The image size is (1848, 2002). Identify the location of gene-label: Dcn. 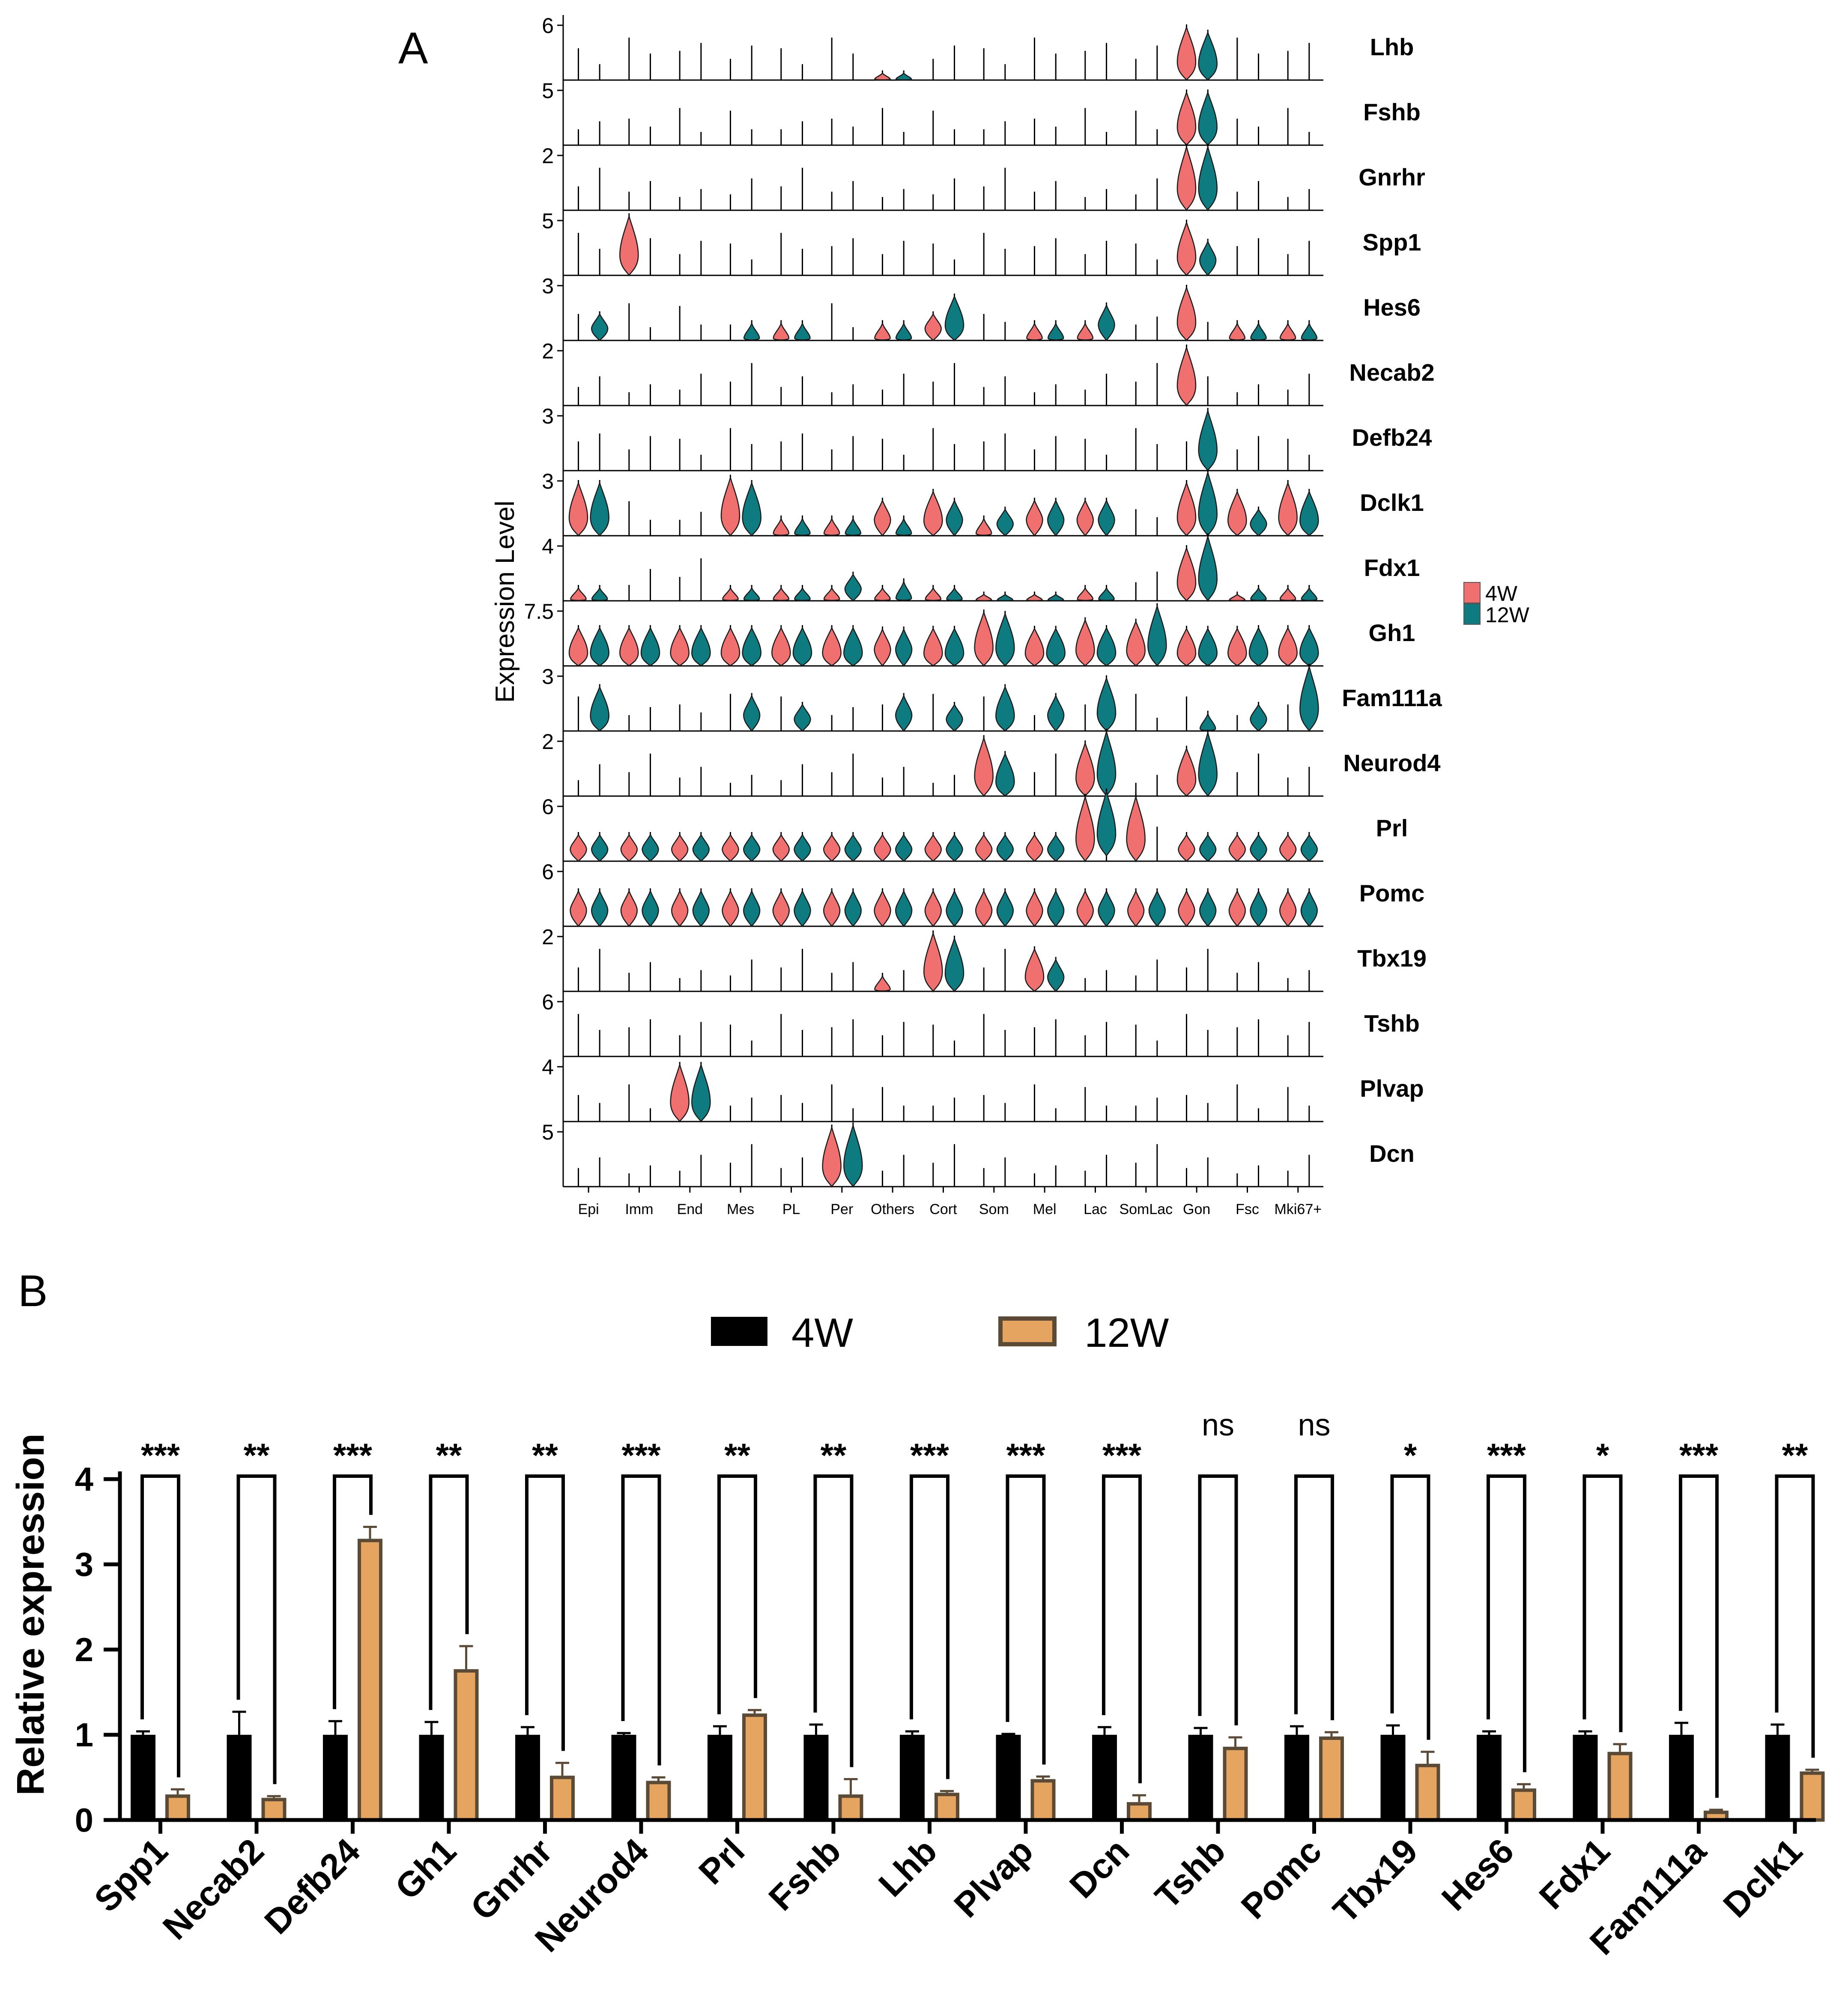
(1392, 1153).